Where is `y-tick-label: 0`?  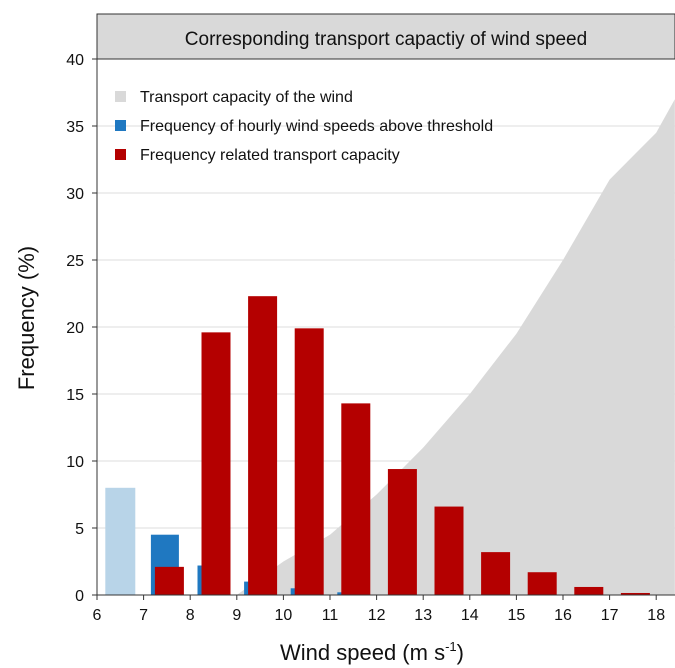
y-tick-label: 0 is located at coordinates (79, 596).